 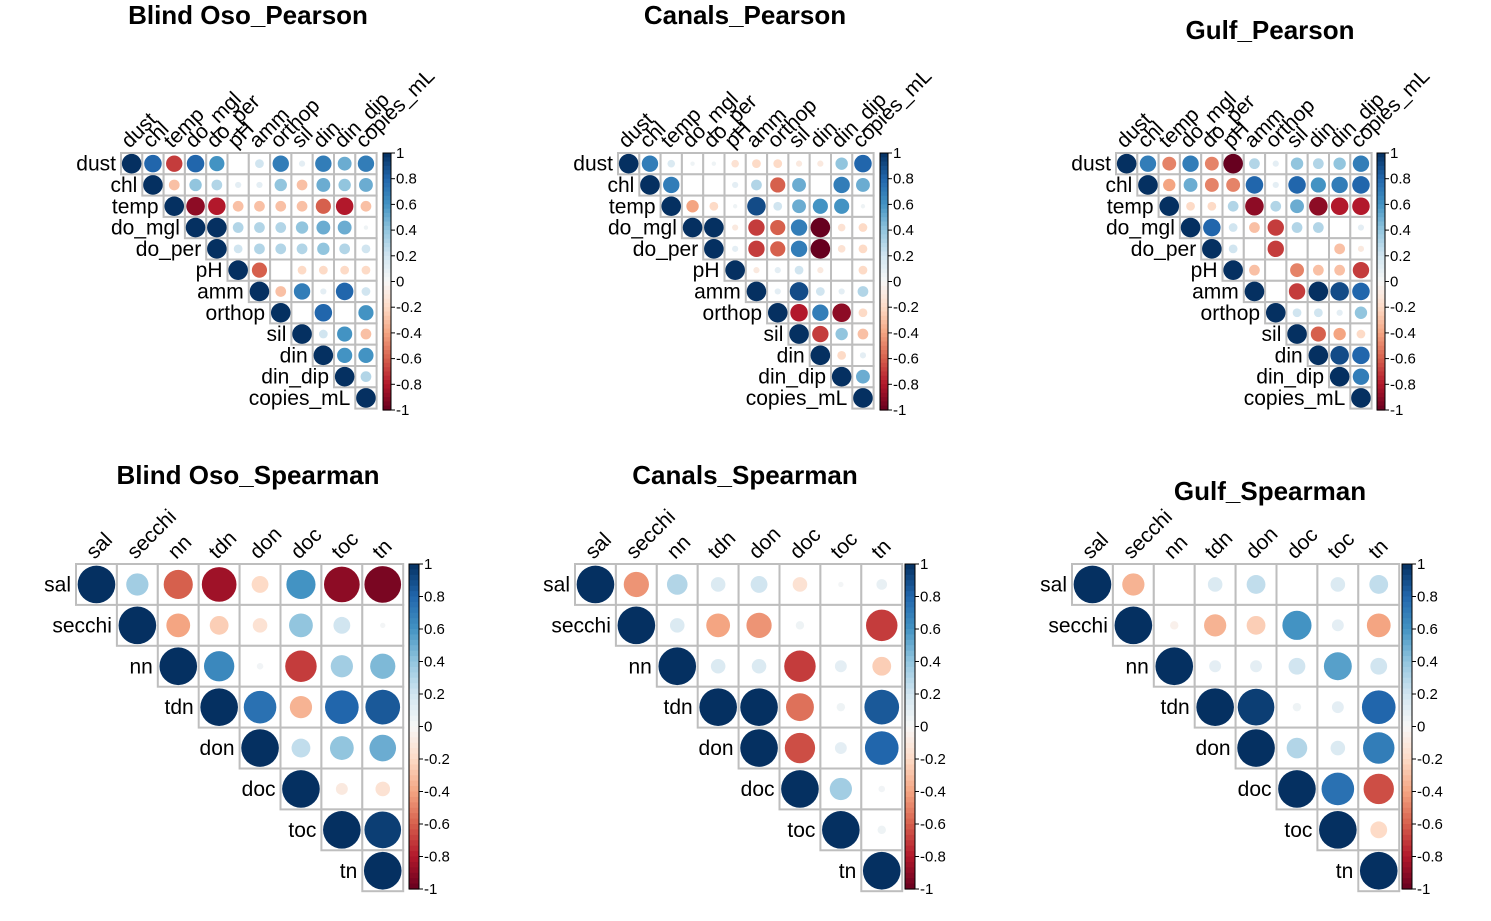 What do you see at coordinates (248, 475) in the screenshot?
I see `panel-title: Blind Oso_Spearman` at bounding box center [248, 475].